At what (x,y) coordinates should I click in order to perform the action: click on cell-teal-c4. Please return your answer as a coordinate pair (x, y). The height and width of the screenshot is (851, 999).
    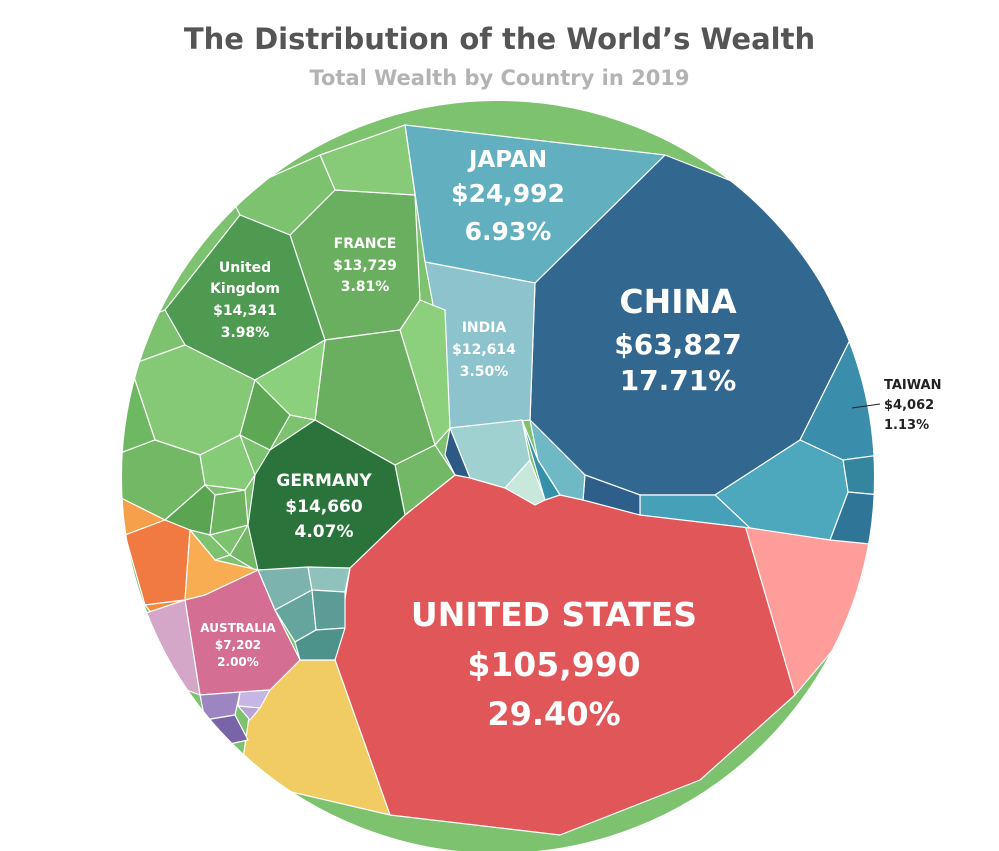
    Looking at the image, I should click on (328, 610).